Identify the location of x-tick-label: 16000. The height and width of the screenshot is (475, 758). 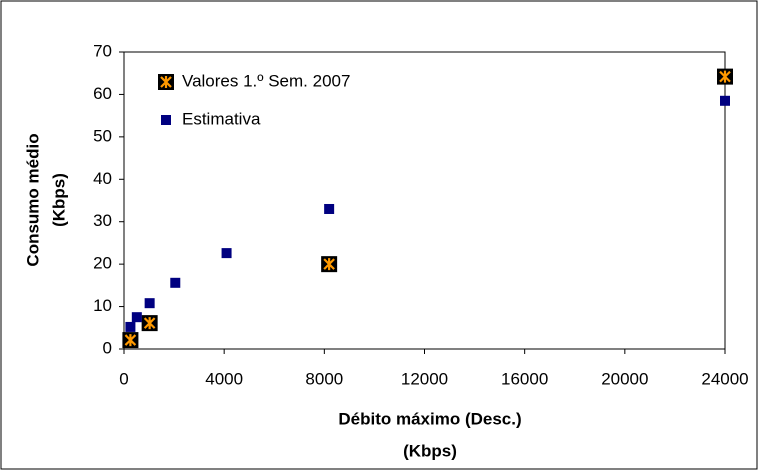
(524, 378).